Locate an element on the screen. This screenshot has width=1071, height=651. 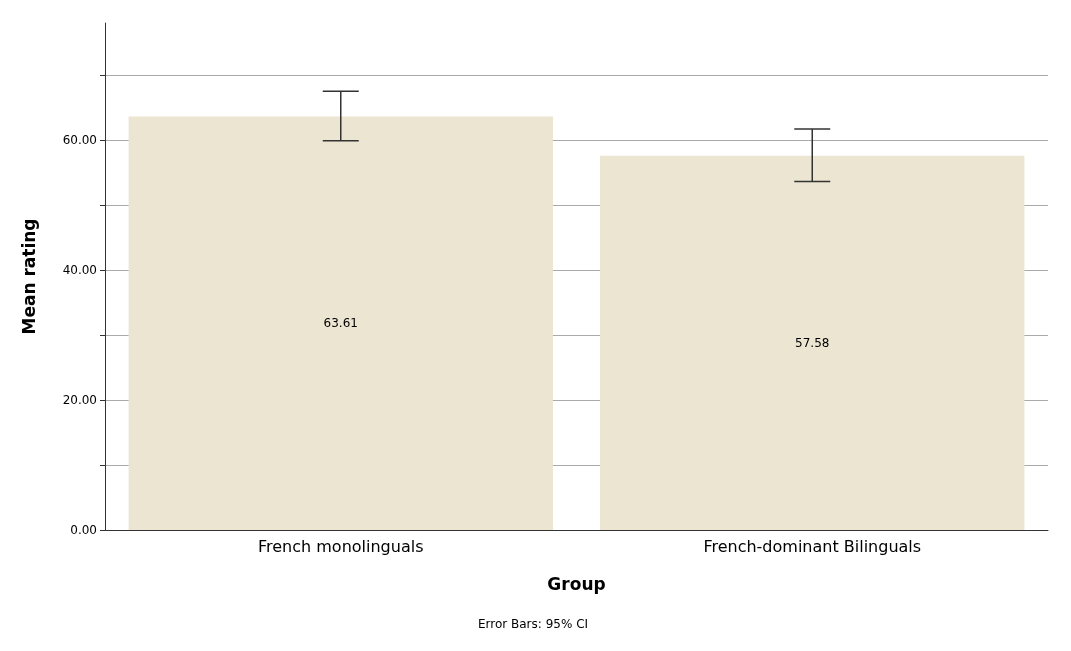
y-tick-label: 0.00 is located at coordinates (83, 530).